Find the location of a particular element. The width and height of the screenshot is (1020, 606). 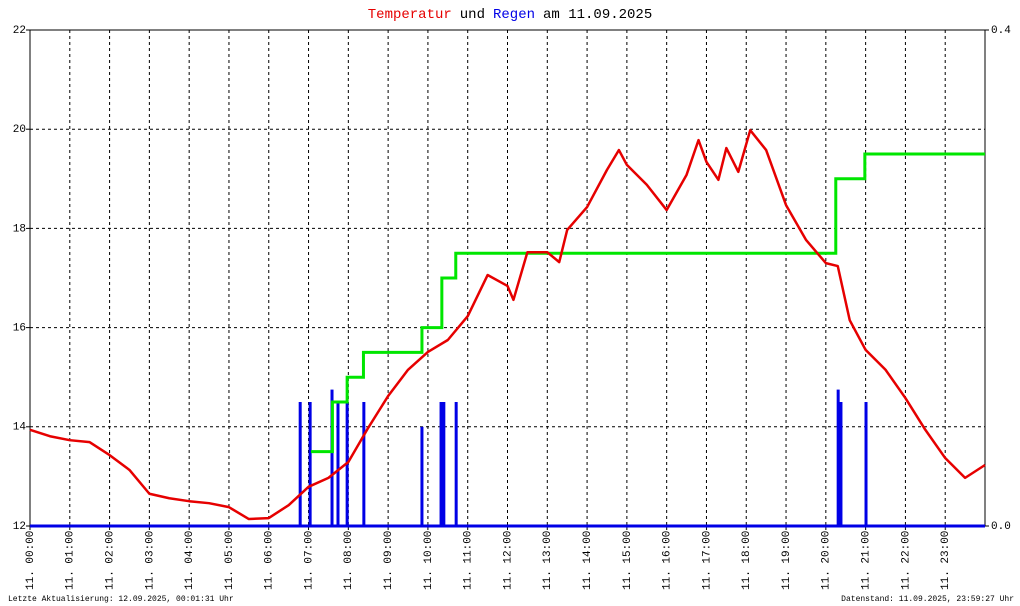

x-tick-label: 11. 00:00 is located at coordinates (31, 560).